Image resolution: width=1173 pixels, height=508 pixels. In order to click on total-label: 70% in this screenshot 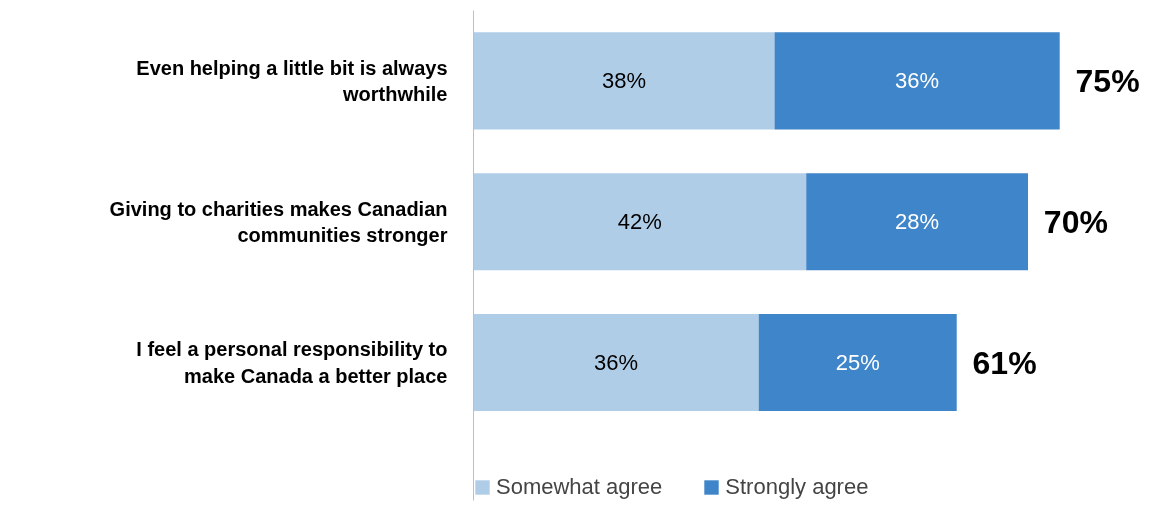, I will do `click(1075, 221)`.